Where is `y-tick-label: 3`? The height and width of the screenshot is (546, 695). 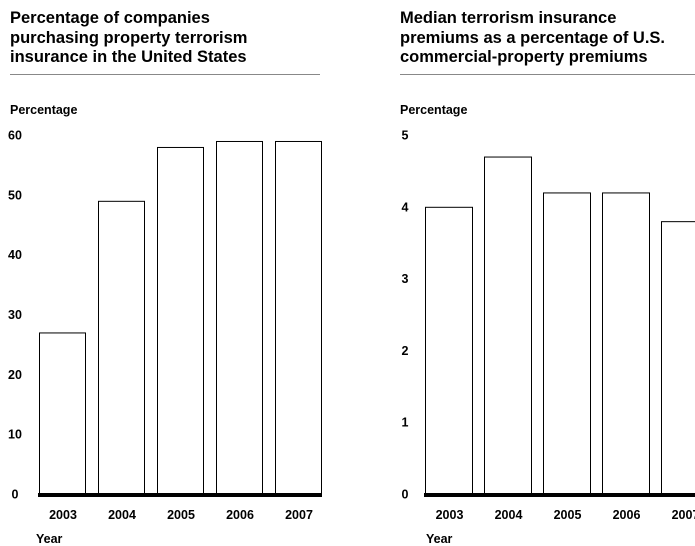 y-tick-label: 3 is located at coordinates (405, 279).